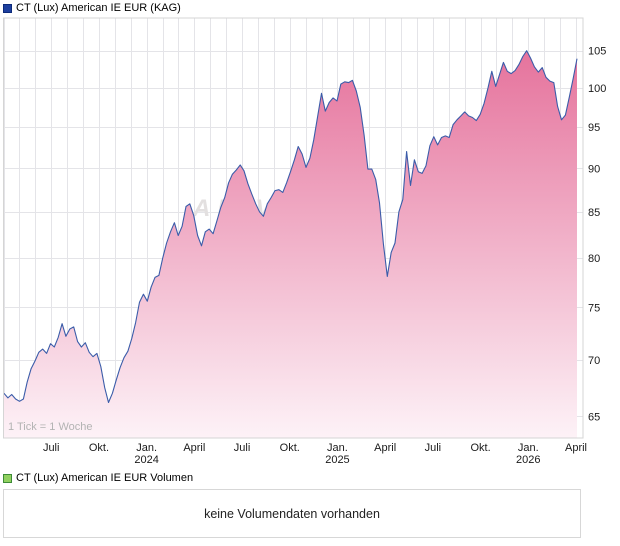  What do you see at coordinates (98, 478) in the screenshot?
I see `volume-chart-legend: CT (Lux) American IE EUR Volumen` at bounding box center [98, 478].